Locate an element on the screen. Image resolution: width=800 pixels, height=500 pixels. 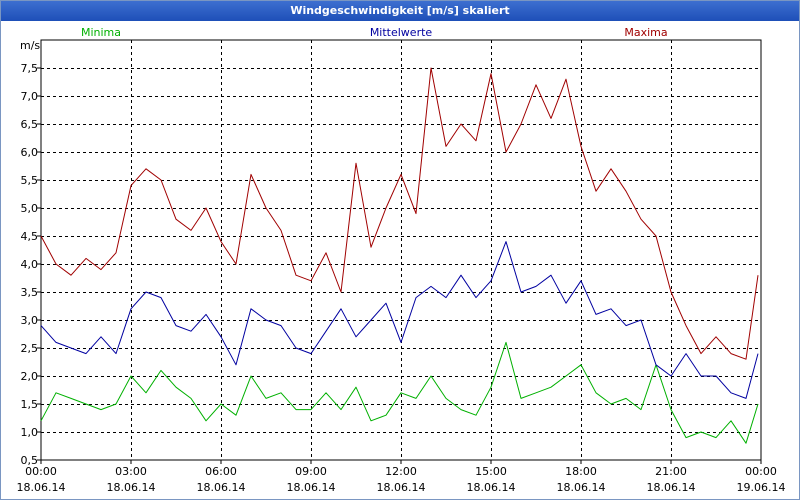
y-tick-label: 0,5 is located at coordinates (30, 460).